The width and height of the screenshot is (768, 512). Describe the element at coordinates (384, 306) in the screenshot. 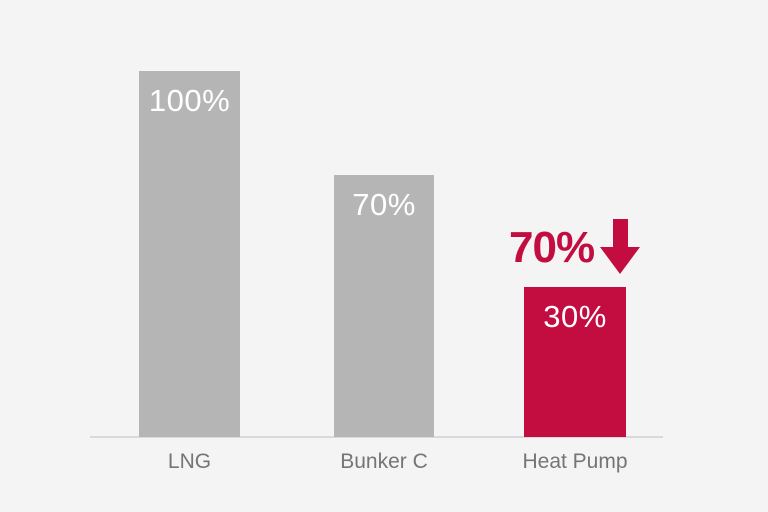

I see `bar-bunker-c: 70%` at that location.